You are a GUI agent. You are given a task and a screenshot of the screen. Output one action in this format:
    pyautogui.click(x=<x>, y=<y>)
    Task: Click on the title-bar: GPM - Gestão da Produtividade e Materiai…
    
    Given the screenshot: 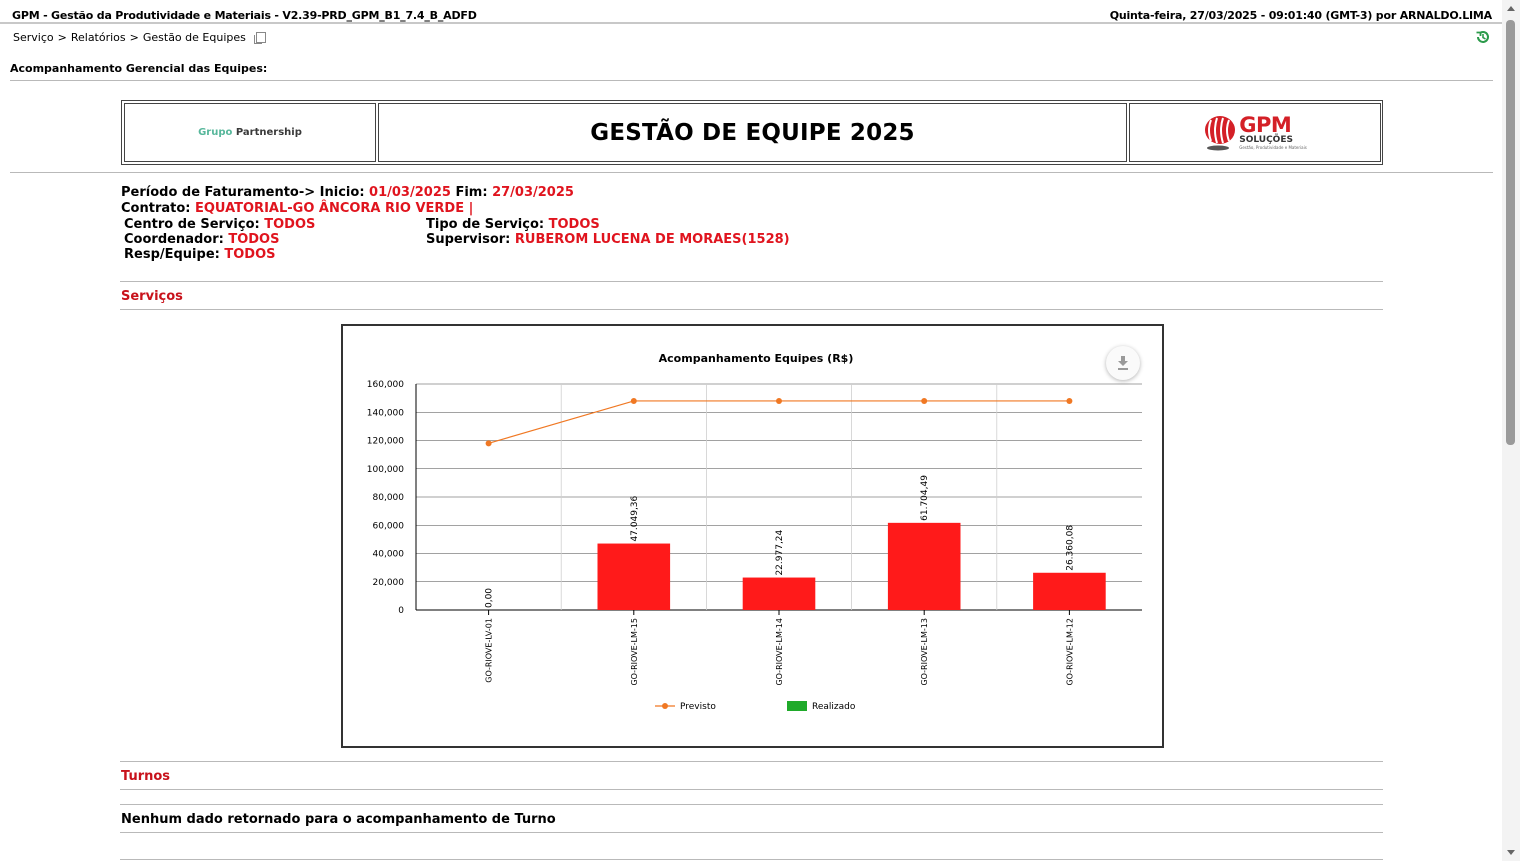 What is the action you would take?
    pyautogui.click(x=751, y=12)
    